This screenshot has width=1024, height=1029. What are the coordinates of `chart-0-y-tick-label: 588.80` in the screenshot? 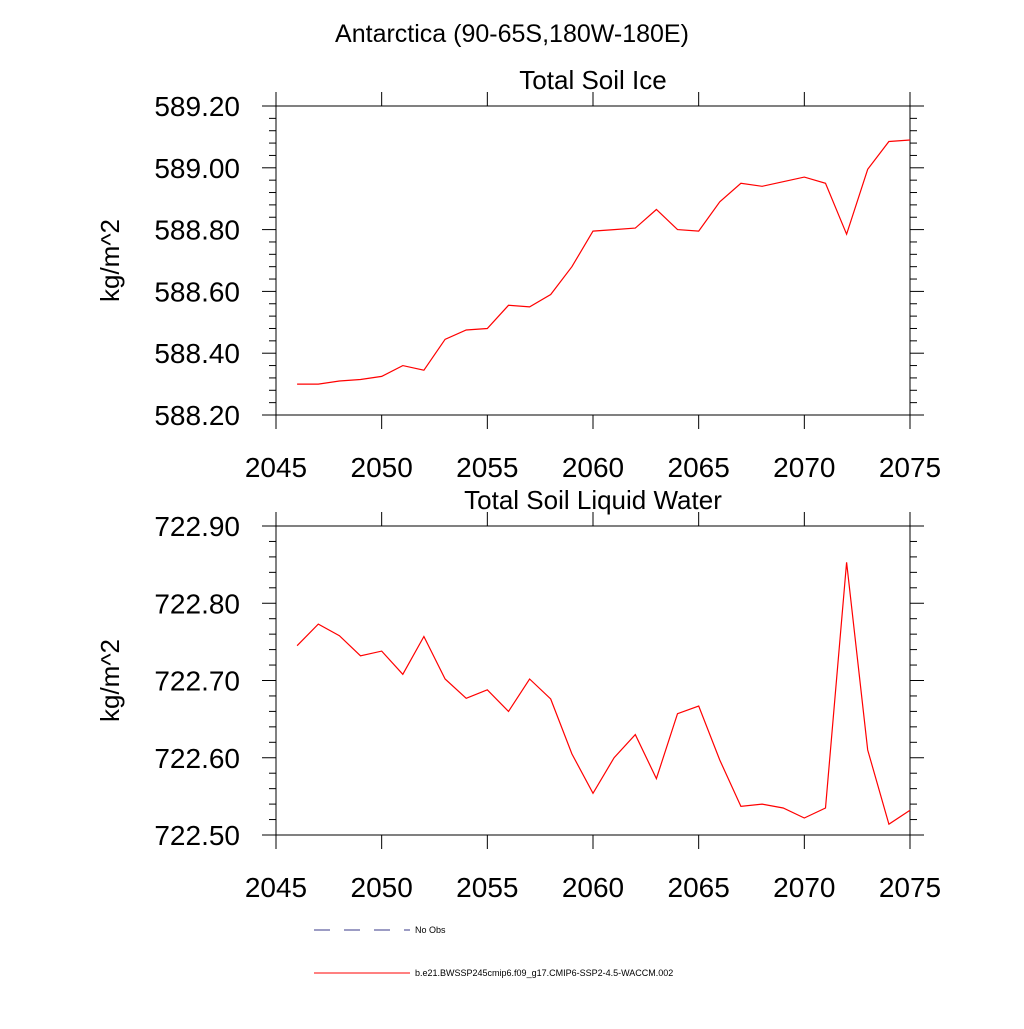 It's located at (197, 230).